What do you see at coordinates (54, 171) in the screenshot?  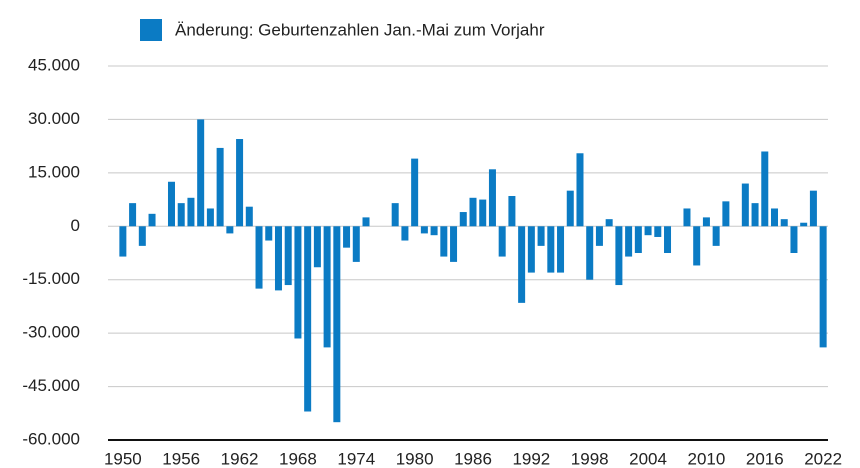 I see `y-tick-label: 15.000` at bounding box center [54, 171].